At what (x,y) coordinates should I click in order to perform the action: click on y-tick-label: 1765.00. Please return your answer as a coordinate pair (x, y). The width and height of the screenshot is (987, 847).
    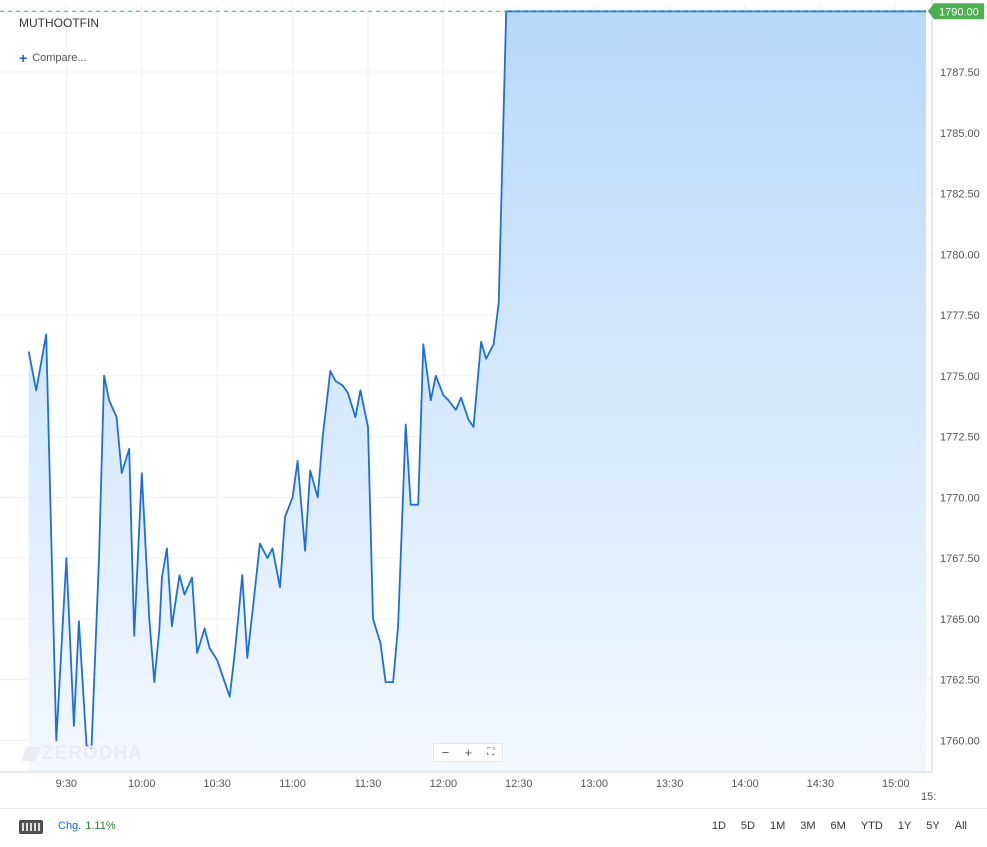
    Looking at the image, I should click on (960, 620).